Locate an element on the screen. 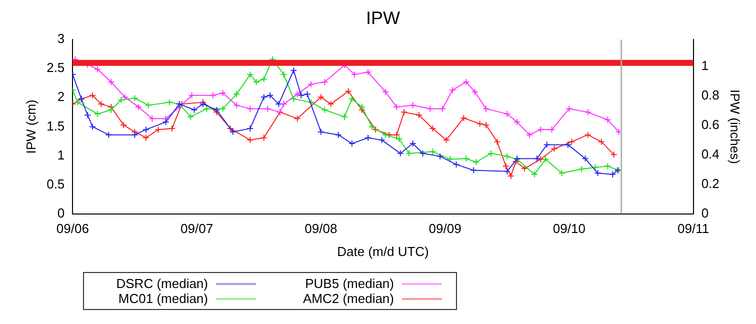  y2-tick-label: 0.4 is located at coordinates (710, 154).